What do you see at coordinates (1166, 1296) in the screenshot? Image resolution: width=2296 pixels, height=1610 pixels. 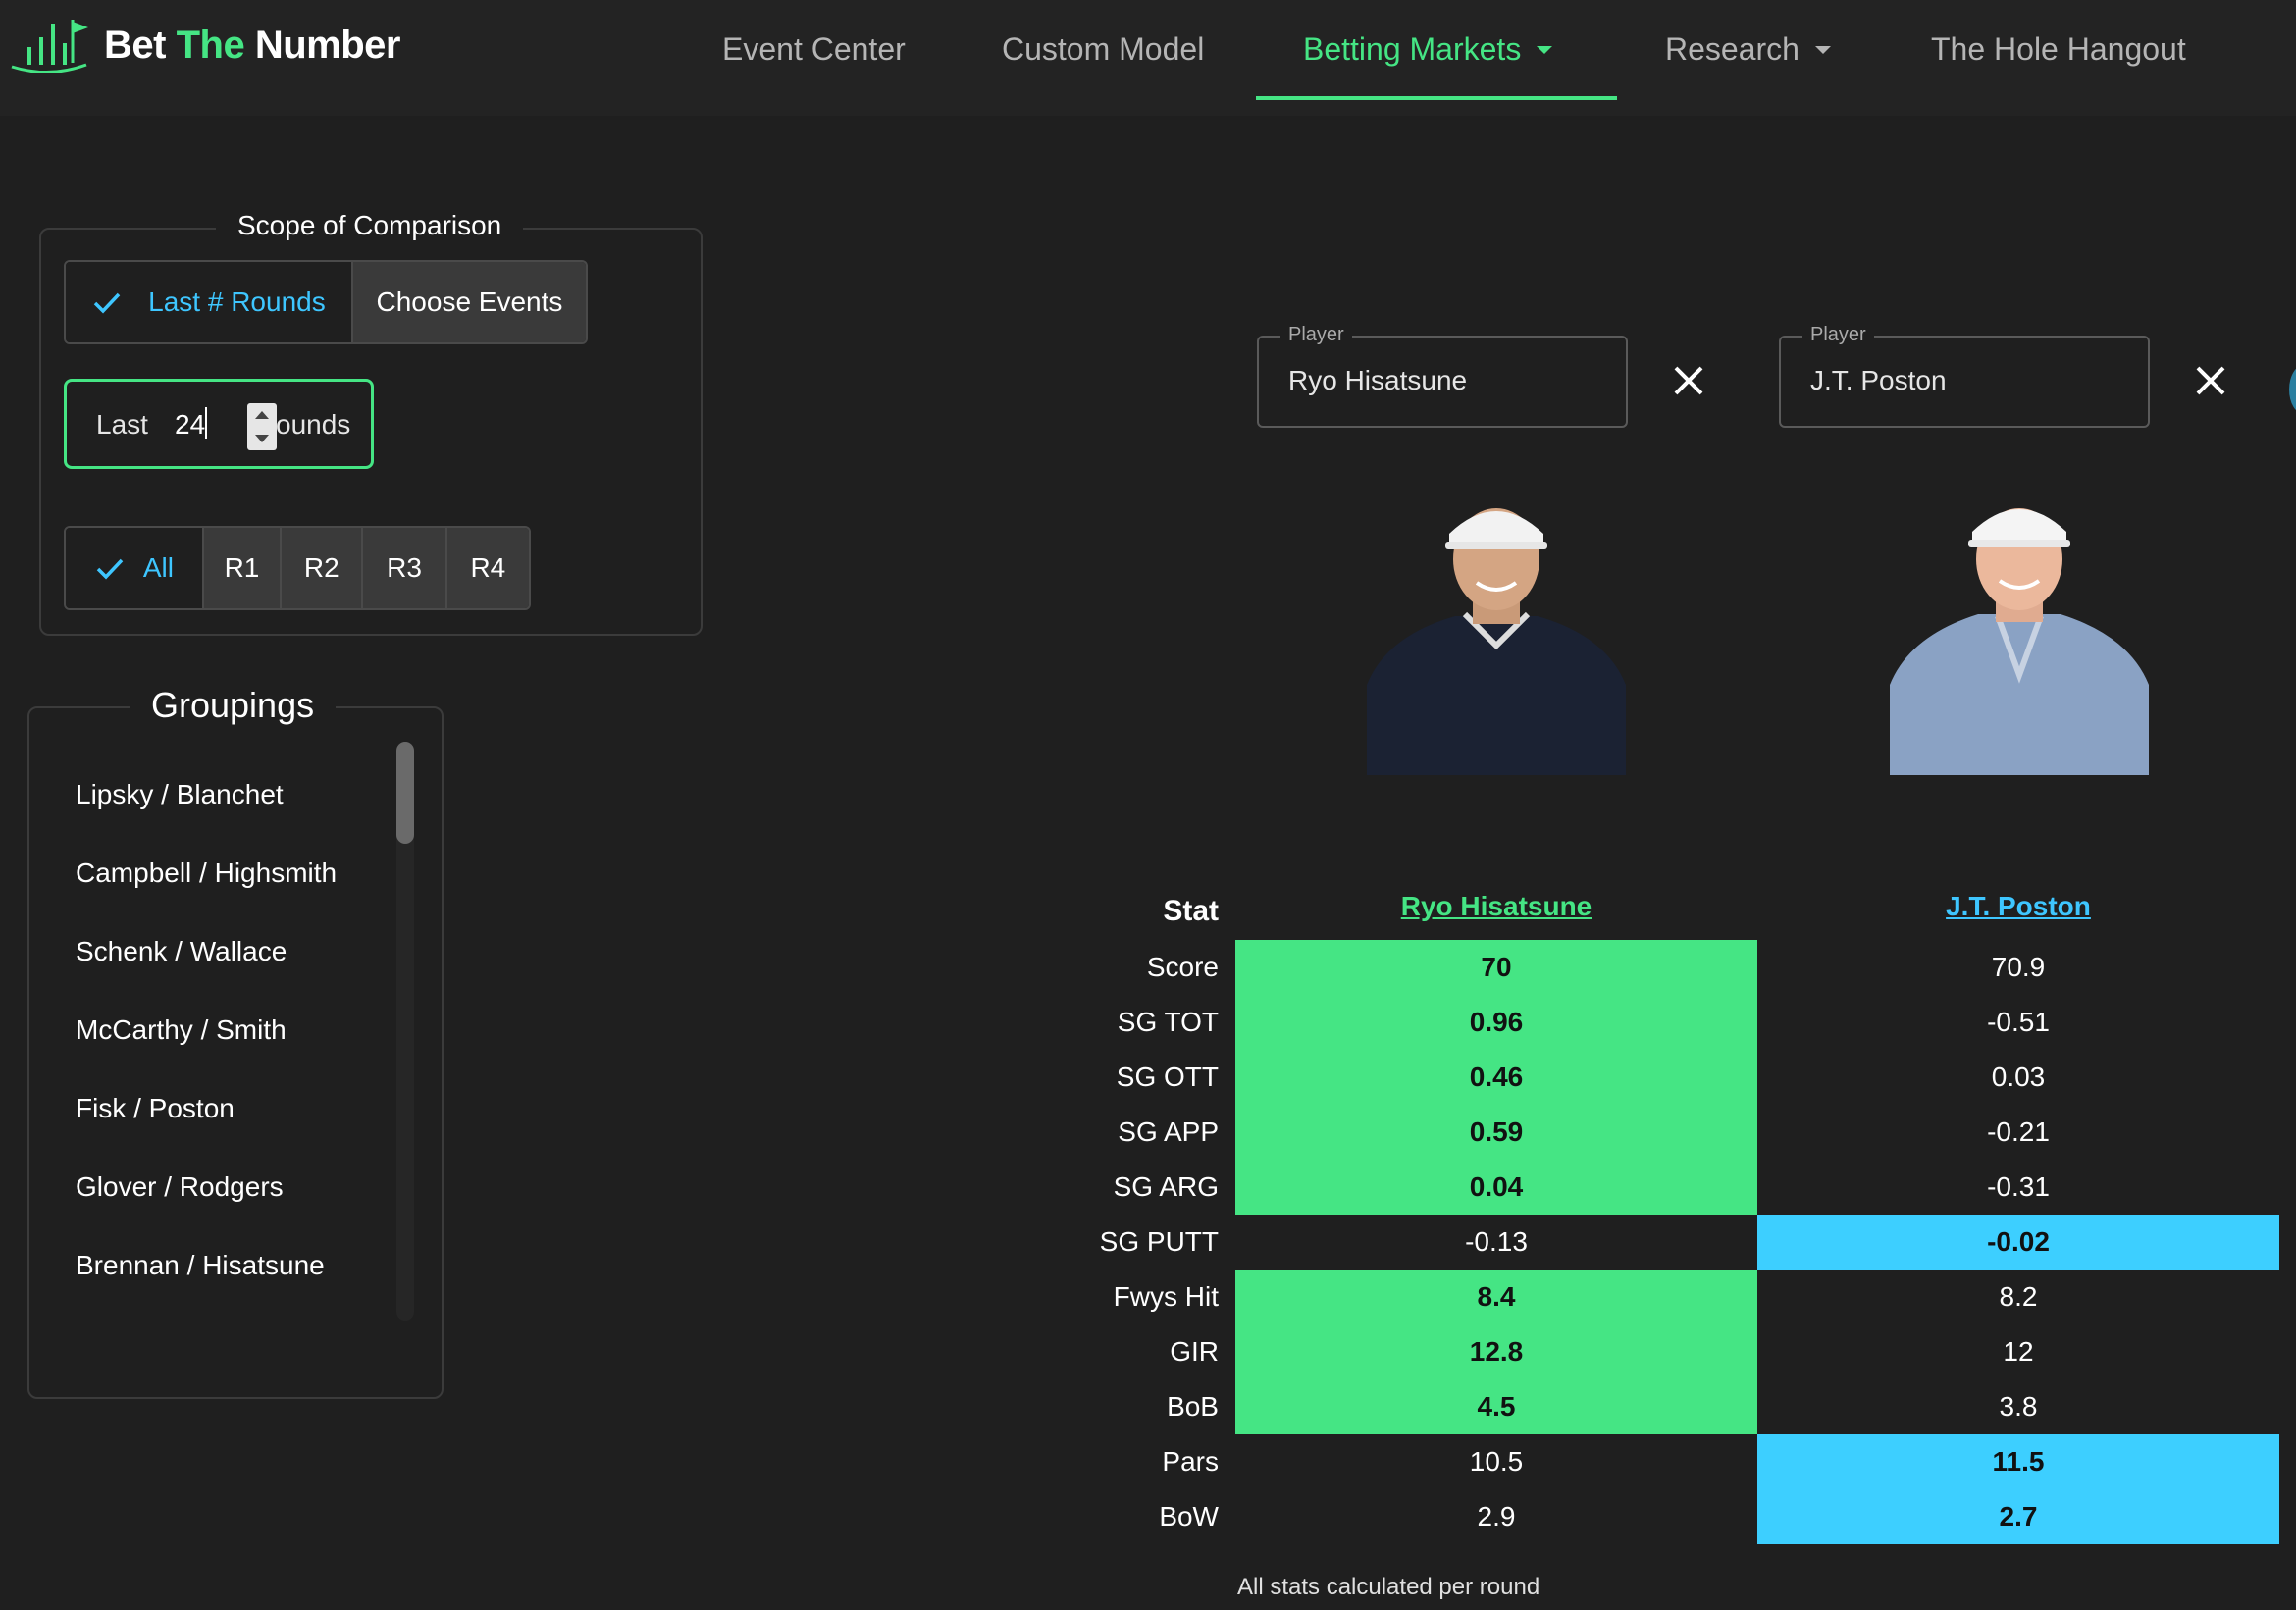 I see `stat-label: Fwys Hit` at bounding box center [1166, 1296].